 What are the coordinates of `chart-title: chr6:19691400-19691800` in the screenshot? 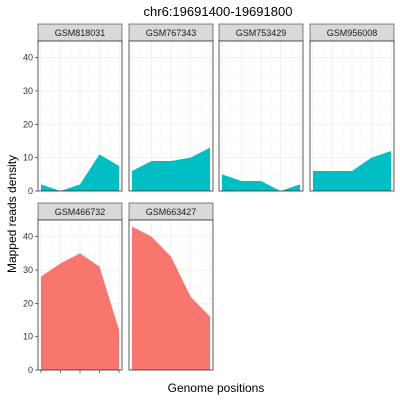 It's located at (218, 11).